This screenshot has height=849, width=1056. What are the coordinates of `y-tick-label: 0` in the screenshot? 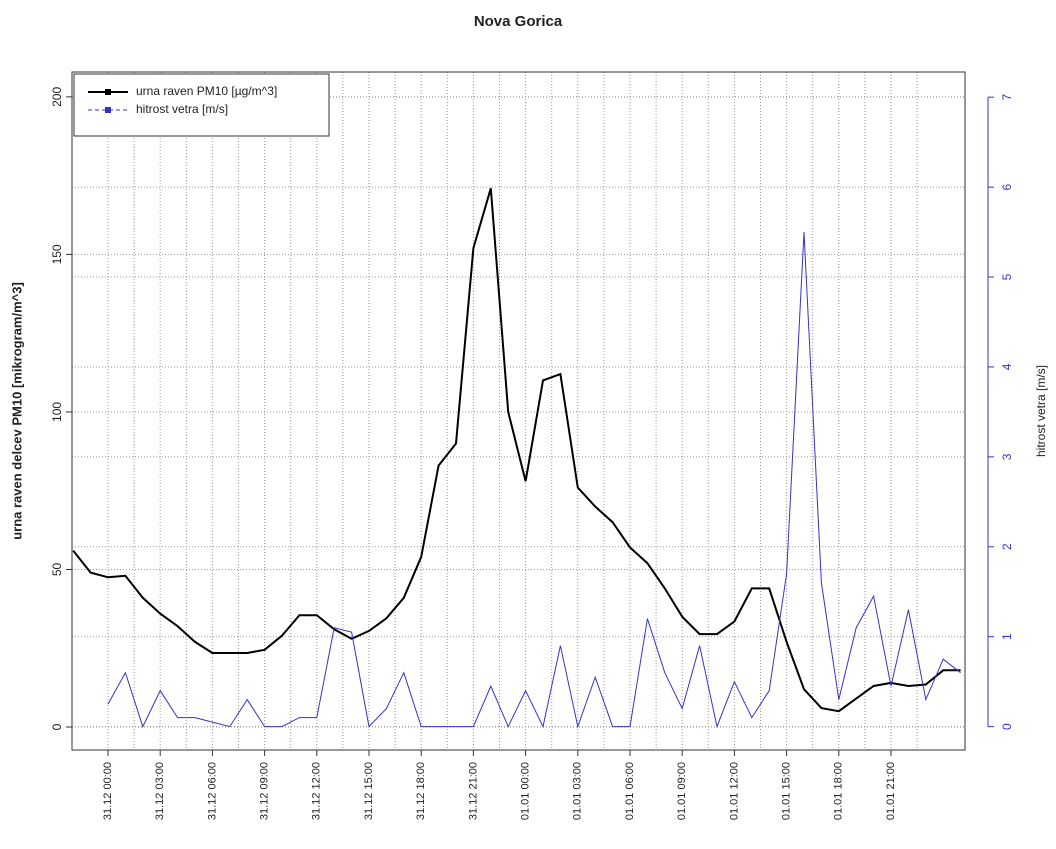 It's located at (57, 726).